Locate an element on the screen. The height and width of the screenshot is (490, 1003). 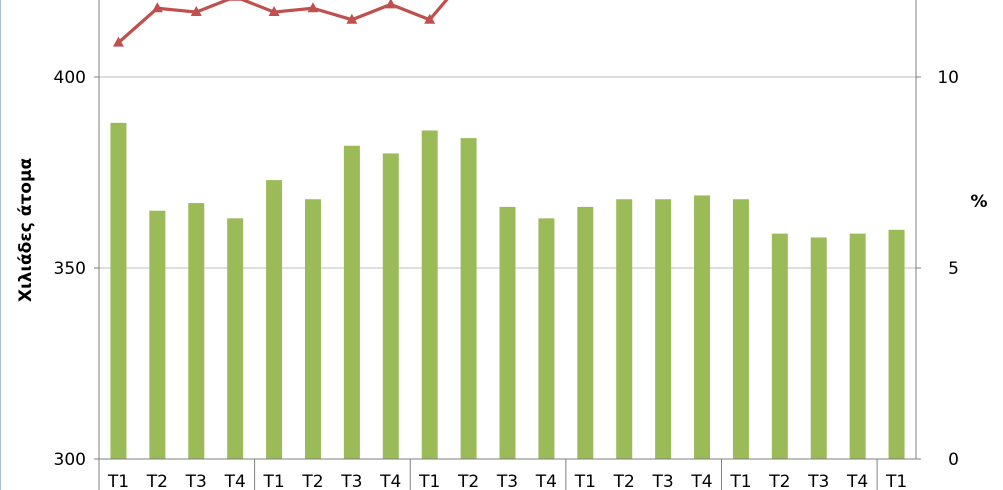
y-tick-label: 300 is located at coordinates (70, 460).